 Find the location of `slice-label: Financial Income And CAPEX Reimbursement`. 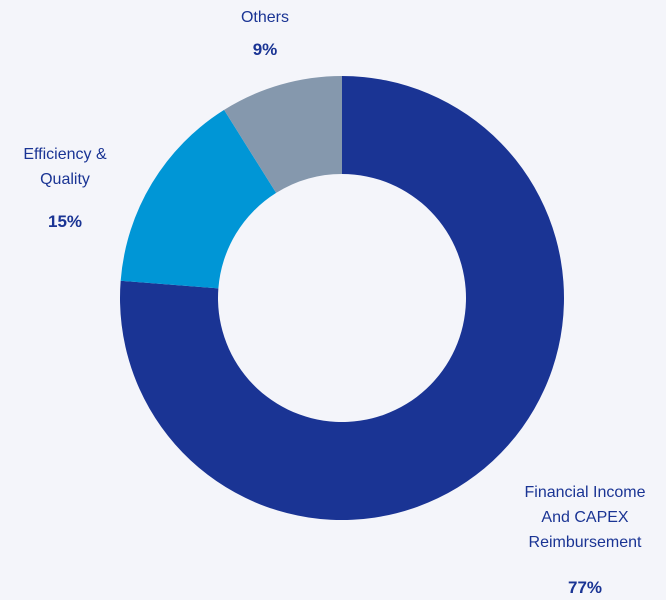

slice-label: Financial Income And CAPEX Reimbursement is located at coordinates (585, 517).